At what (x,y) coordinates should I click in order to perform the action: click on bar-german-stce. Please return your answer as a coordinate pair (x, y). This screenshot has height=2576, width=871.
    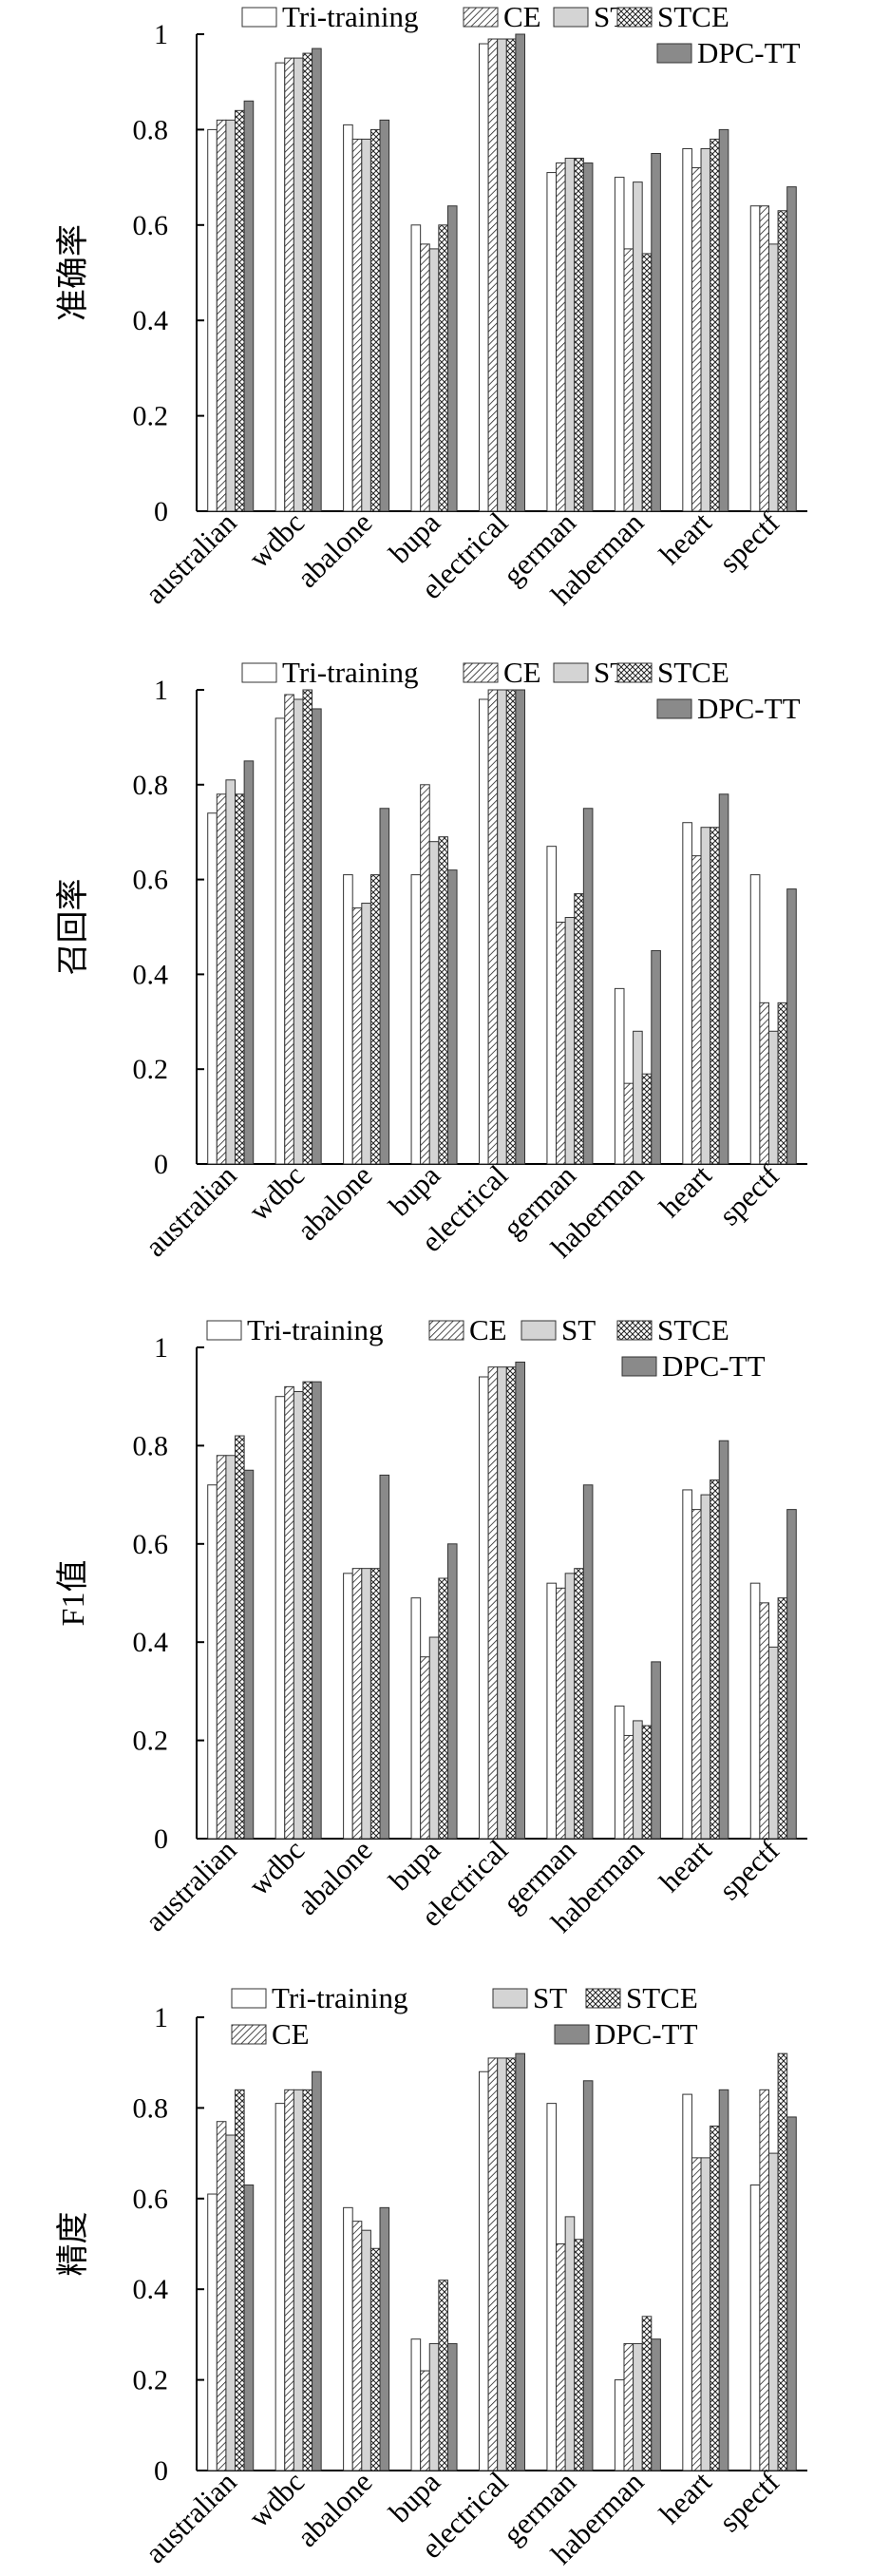
    Looking at the image, I should click on (579, 1704).